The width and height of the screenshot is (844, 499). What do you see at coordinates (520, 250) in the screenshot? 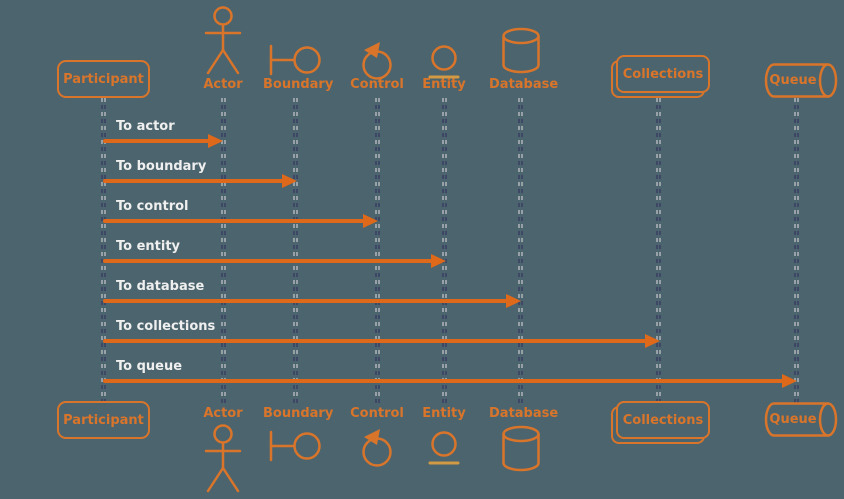
I see `lifeline-database` at bounding box center [520, 250].